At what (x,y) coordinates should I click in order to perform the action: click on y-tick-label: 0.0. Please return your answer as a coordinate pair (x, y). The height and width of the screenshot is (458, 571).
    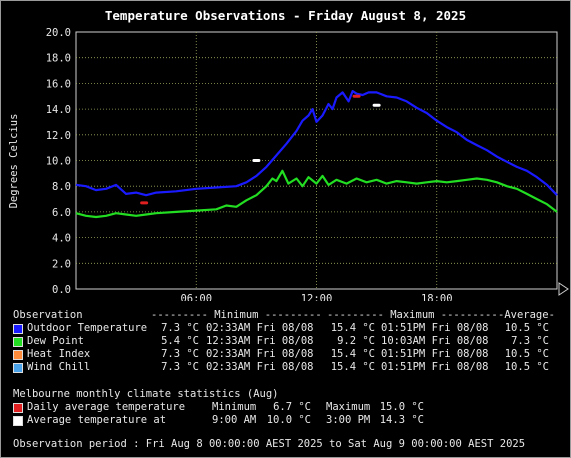
    Looking at the image, I should click on (61, 290).